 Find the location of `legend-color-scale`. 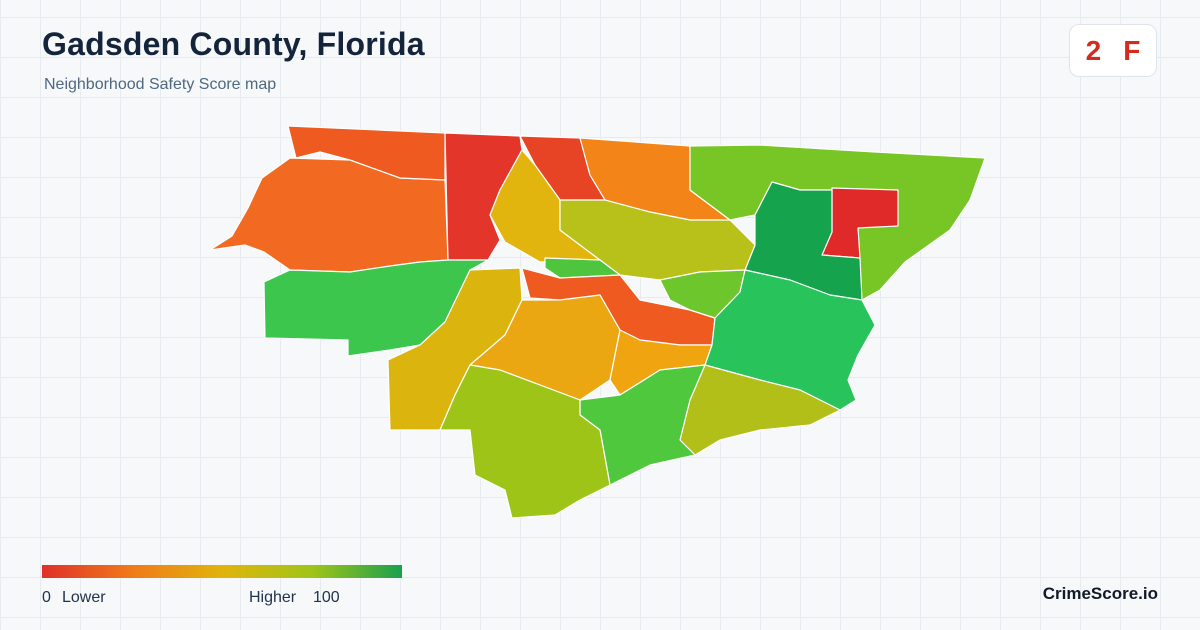

legend-color-scale is located at coordinates (222, 571).